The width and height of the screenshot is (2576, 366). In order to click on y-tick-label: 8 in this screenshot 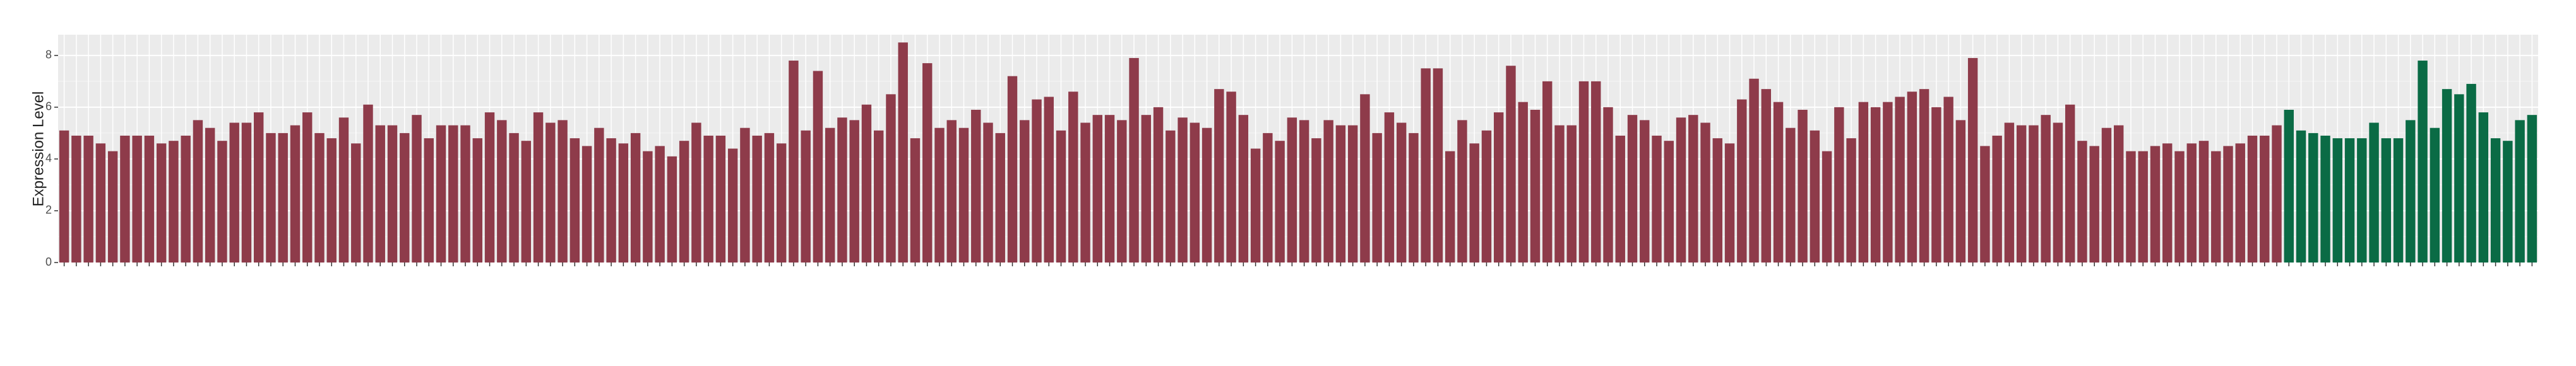, I will do `click(48, 55)`.